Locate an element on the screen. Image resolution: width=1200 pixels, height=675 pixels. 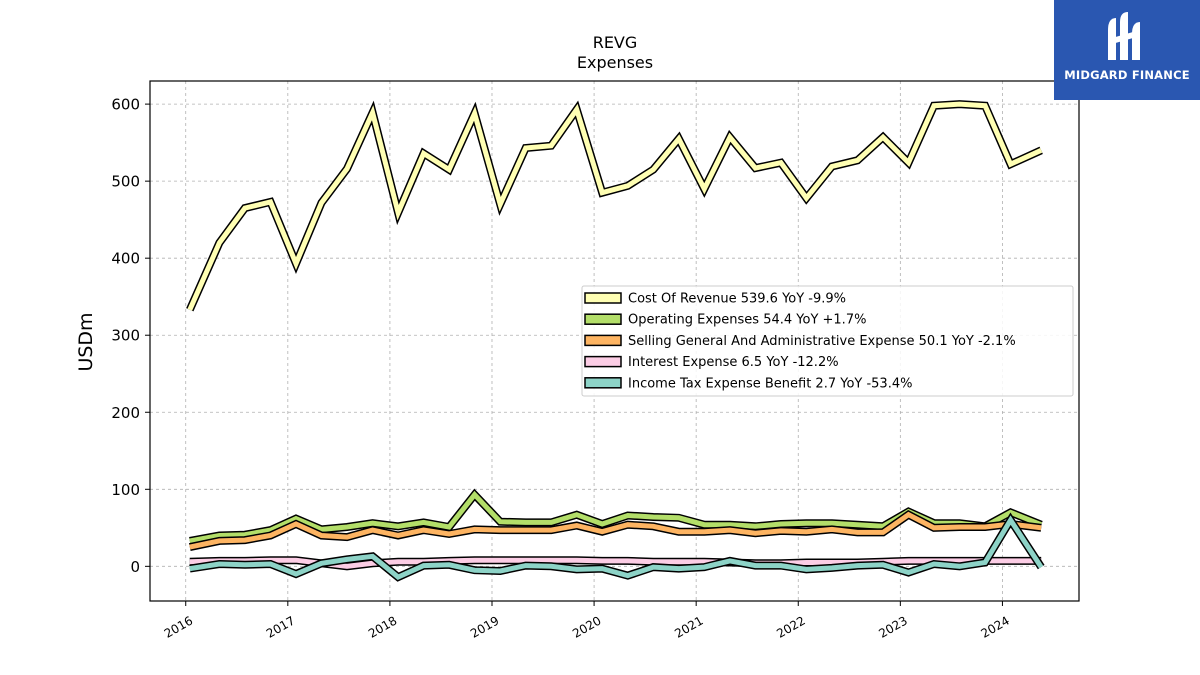
x-tick-label: 2020 is located at coordinates (586, 626).